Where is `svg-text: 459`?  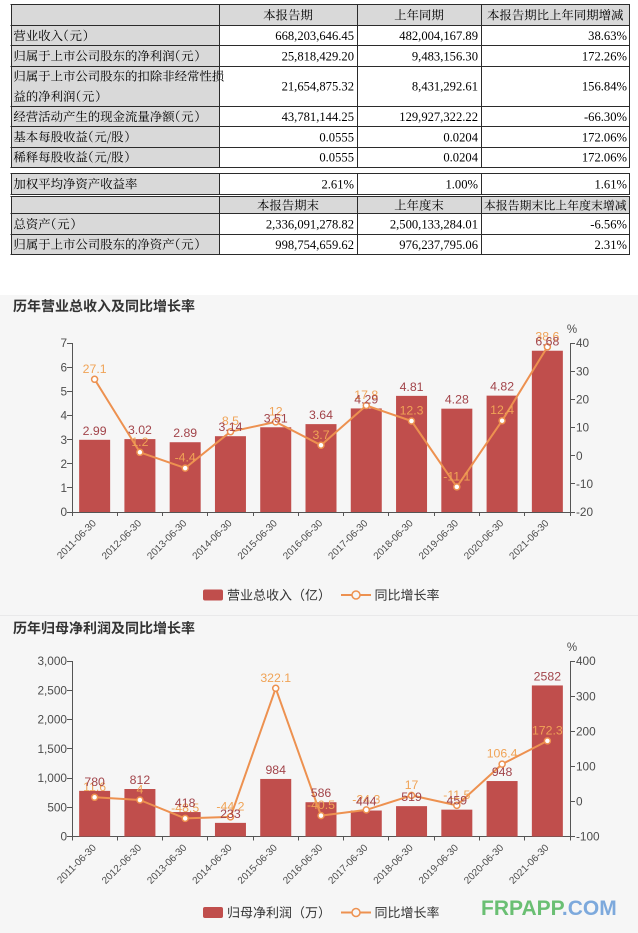 svg-text: 459 is located at coordinates (457, 801).